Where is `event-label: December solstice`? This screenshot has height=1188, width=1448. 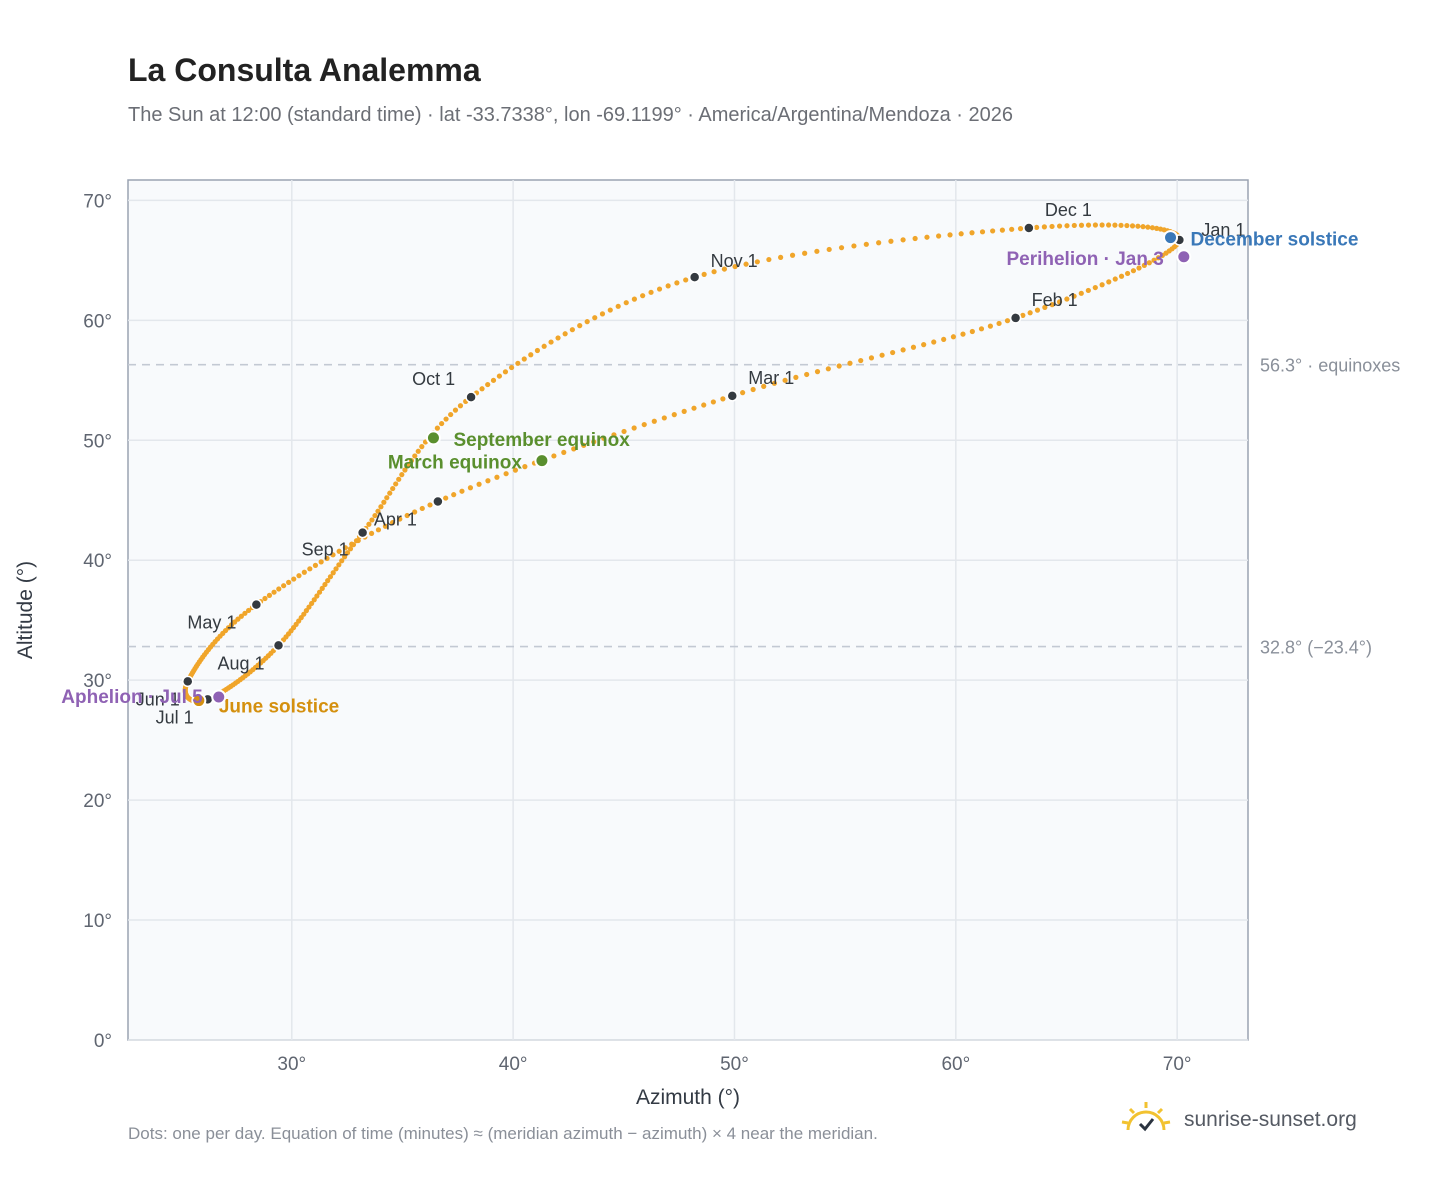
event-label: December solstice is located at coordinates (1275, 240).